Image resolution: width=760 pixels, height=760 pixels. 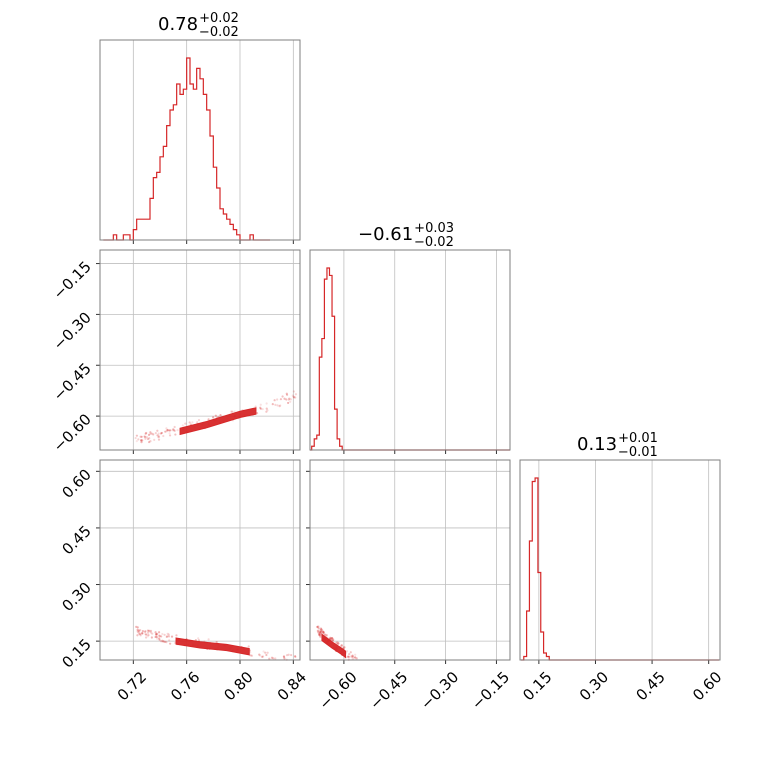 What do you see at coordinates (238, 686) in the screenshot?
I see `x-tick-label-0-2: 0.80` at bounding box center [238, 686].